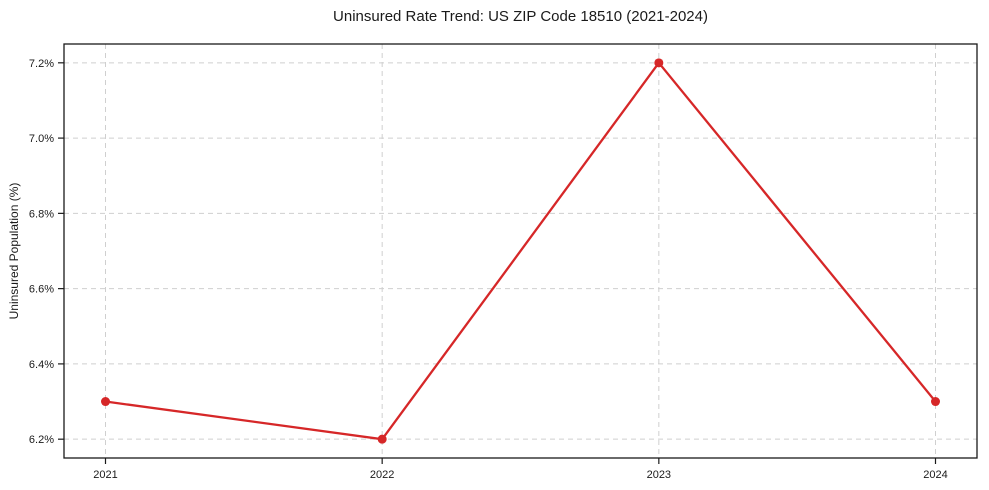 The width and height of the screenshot is (989, 490). What do you see at coordinates (105, 475) in the screenshot?
I see `x-tick-label: 2021` at bounding box center [105, 475].